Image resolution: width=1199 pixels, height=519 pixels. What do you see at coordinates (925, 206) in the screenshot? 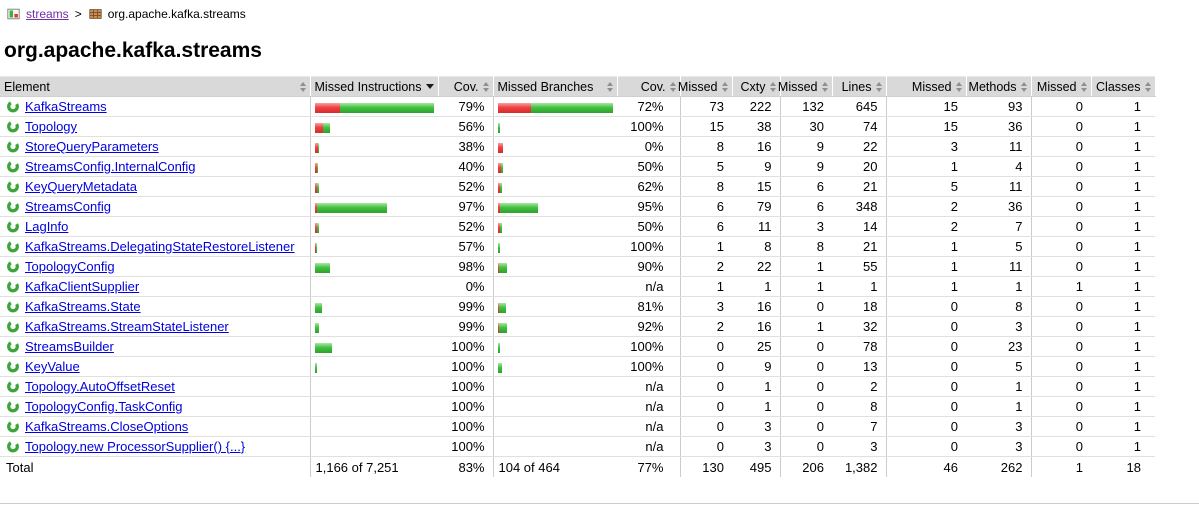
I see `missed-methods: 2` at bounding box center [925, 206].